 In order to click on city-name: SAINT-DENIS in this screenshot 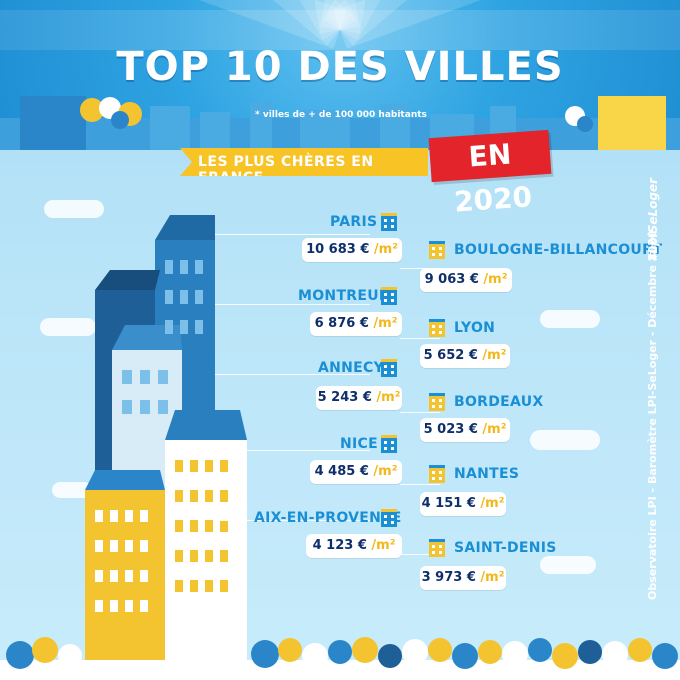, I will do `click(505, 548)`.